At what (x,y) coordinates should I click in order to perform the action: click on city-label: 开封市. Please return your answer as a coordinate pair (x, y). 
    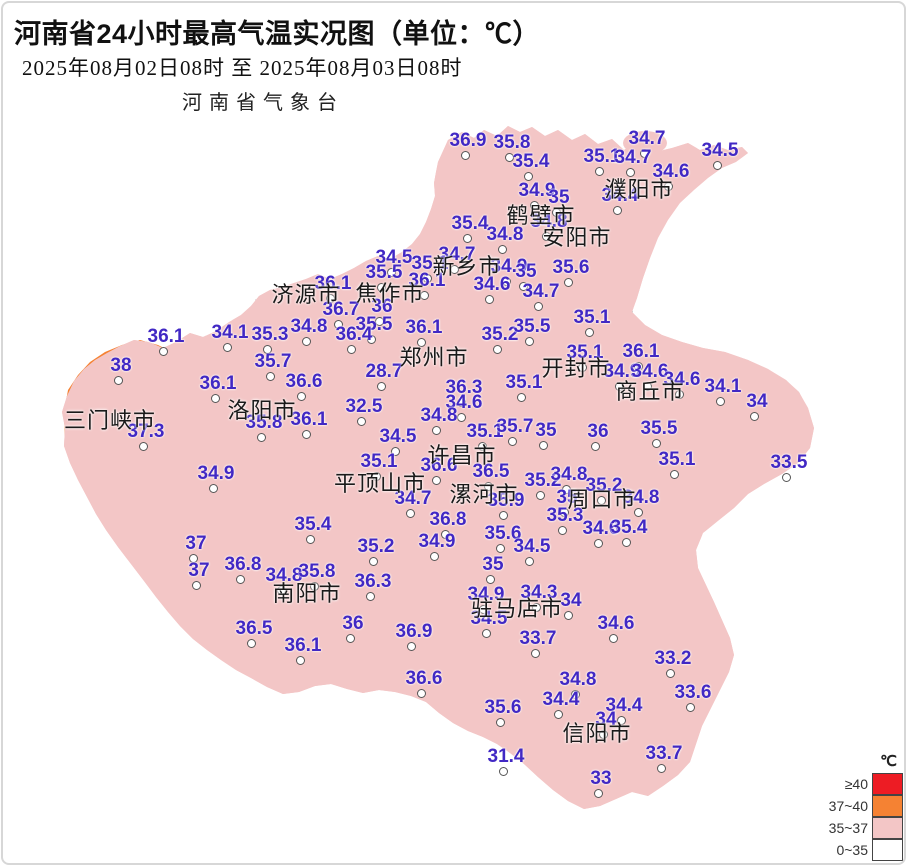
    Looking at the image, I should click on (576, 368).